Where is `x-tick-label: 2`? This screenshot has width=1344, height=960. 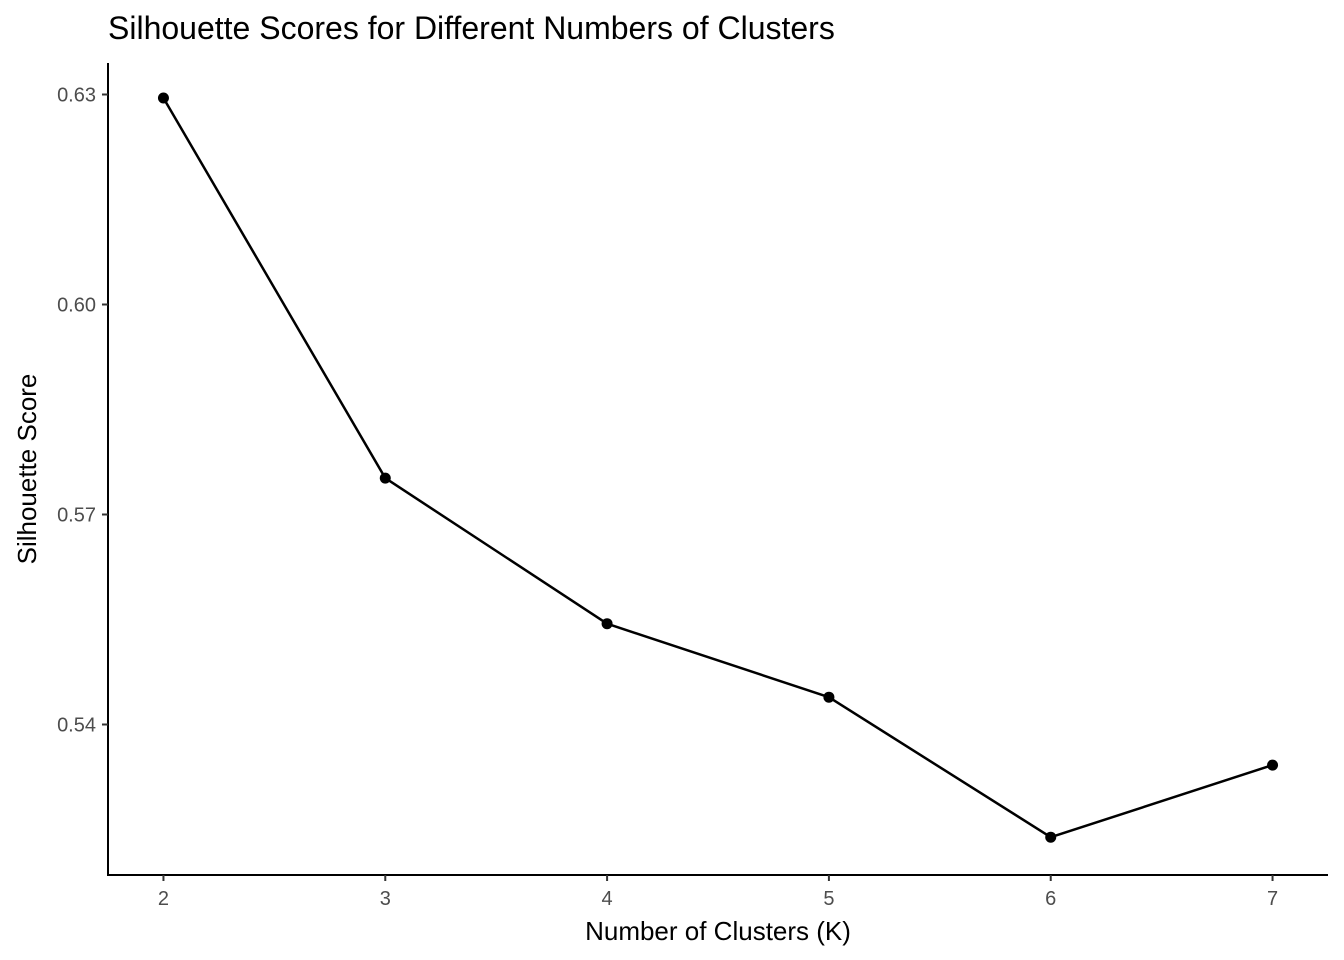 x-tick-label: 2 is located at coordinates (163, 899).